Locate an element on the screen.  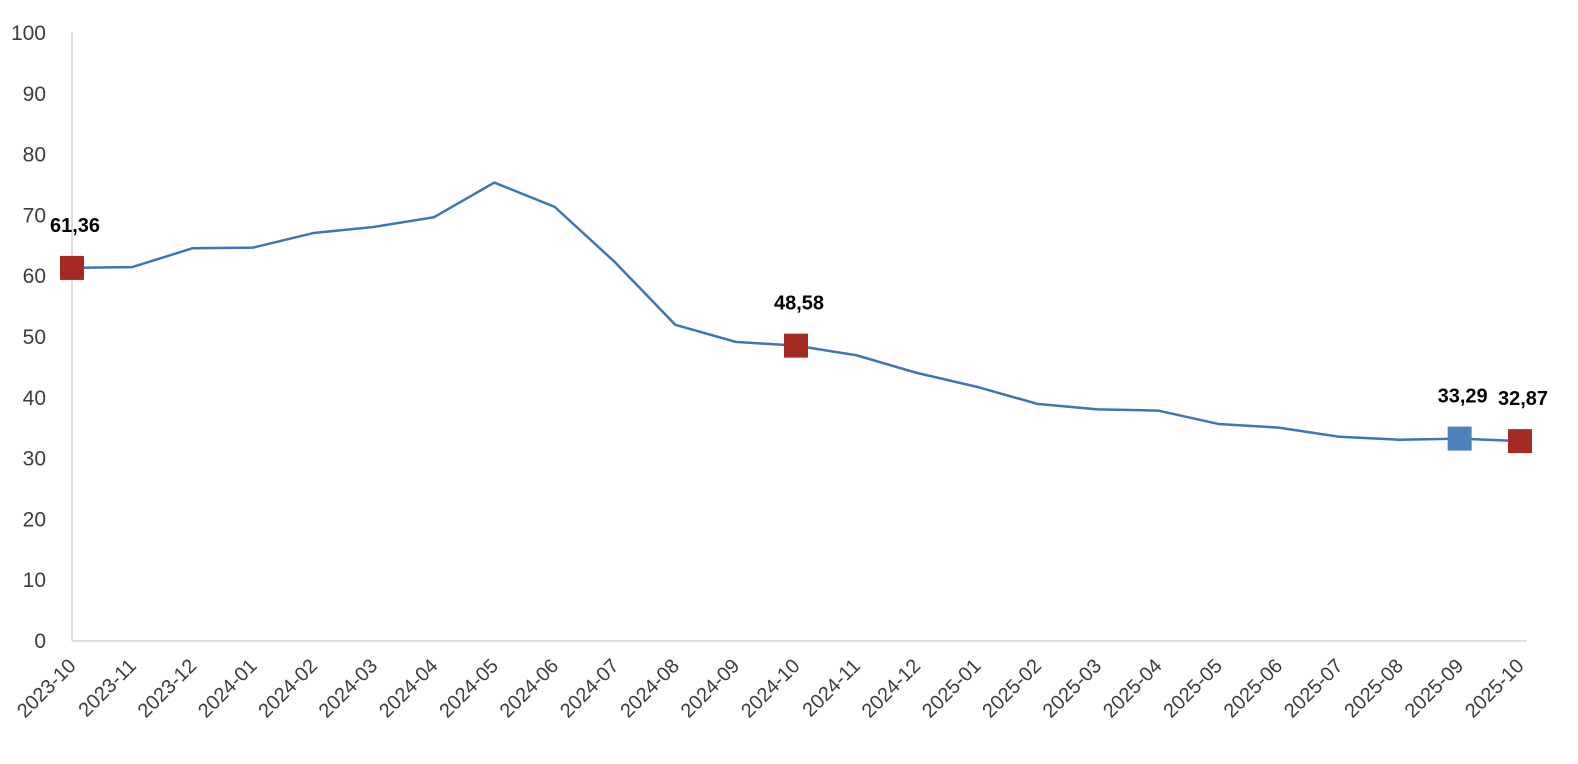
x-axis-tick-label: 2024-09 is located at coordinates (710, 688).